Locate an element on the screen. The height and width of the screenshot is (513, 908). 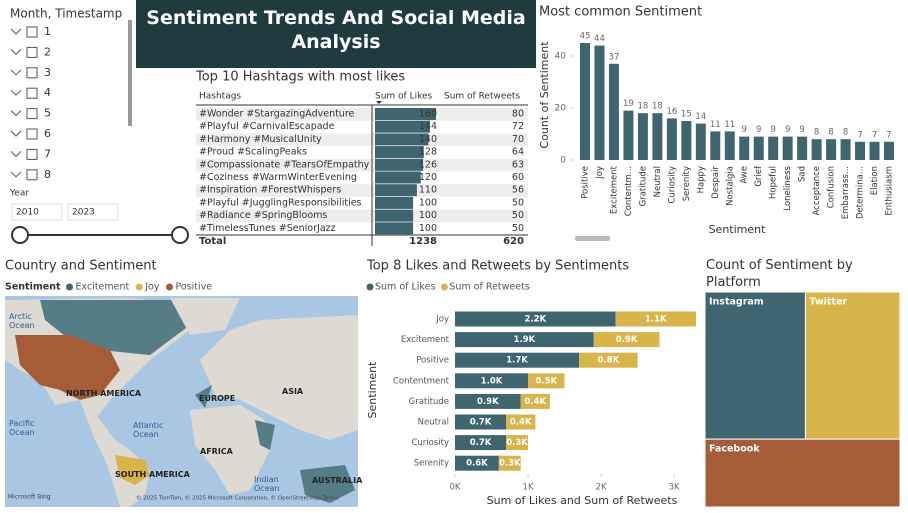
value-label: 15 is located at coordinates (686, 115).